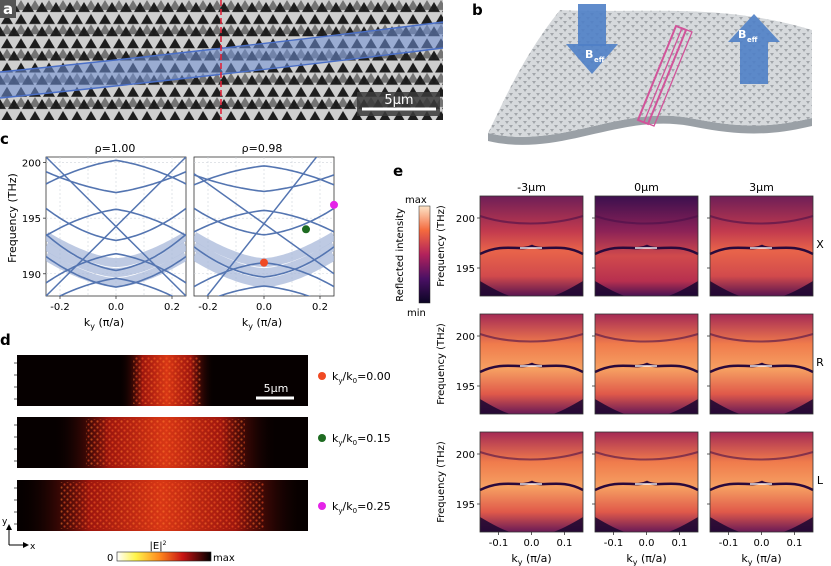 Image resolution: width=831 pixels, height=566 pixels. What do you see at coordinates (5, 340) in the screenshot?
I see `panel-letter-d: d` at bounding box center [5, 340].